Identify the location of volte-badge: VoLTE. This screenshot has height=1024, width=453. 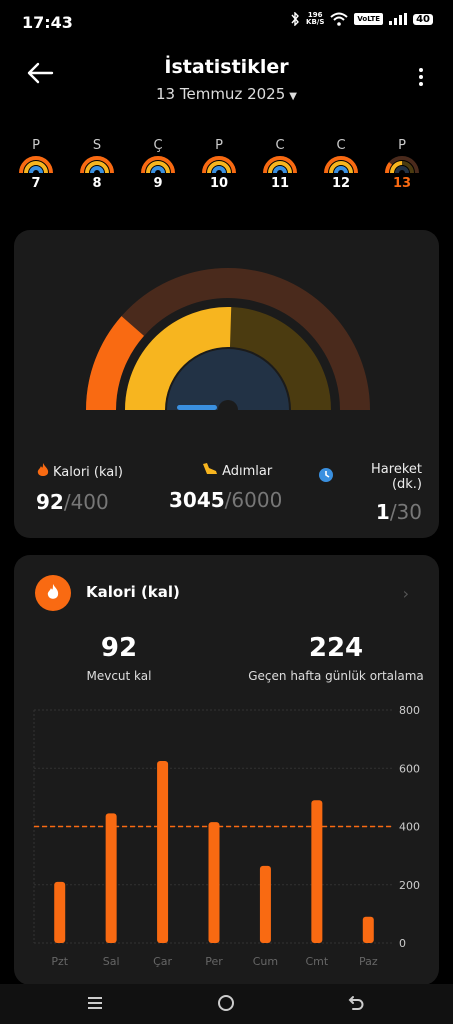
(369, 19).